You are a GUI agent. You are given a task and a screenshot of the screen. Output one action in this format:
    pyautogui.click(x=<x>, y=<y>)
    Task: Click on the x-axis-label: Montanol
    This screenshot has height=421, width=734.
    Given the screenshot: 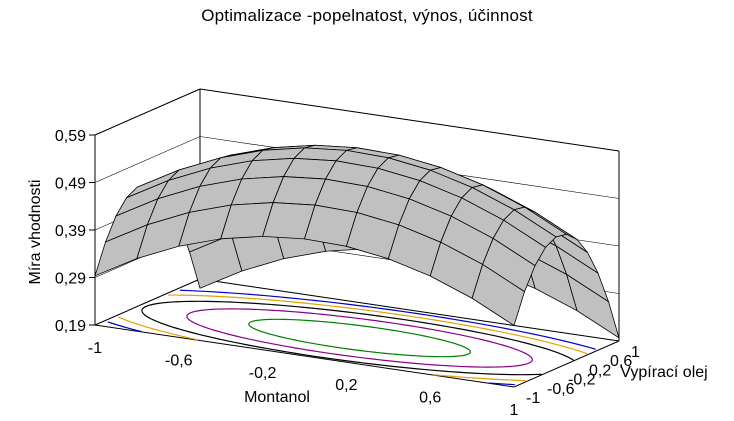 What is the action you would take?
    pyautogui.click(x=277, y=397)
    